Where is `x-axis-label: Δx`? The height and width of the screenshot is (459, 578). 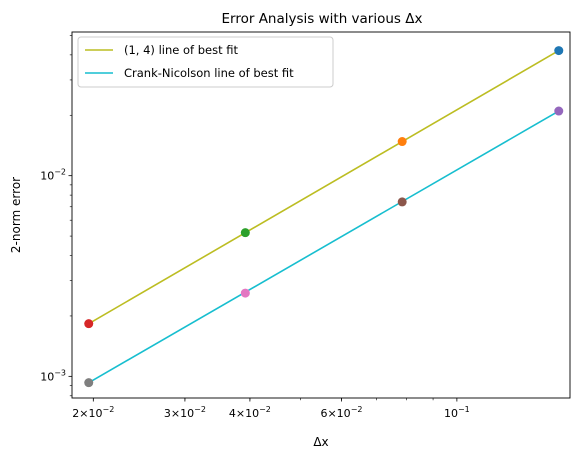
x-axis-label: Δx is located at coordinates (320, 442).